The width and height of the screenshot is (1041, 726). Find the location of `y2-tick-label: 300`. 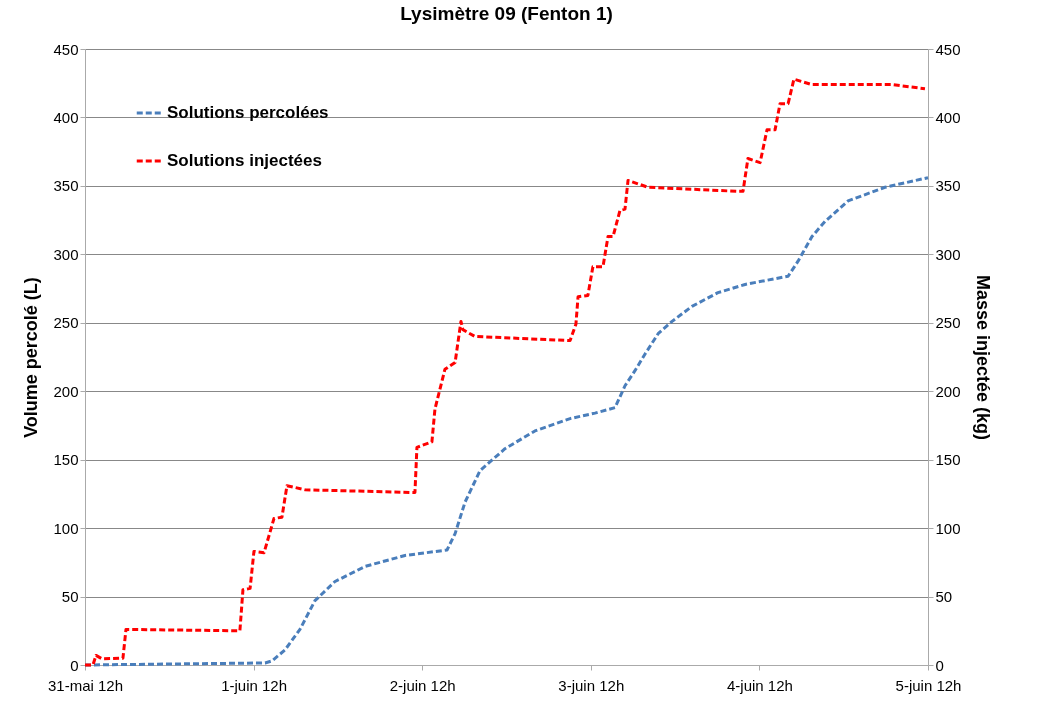

y2-tick-label: 300 is located at coordinates (948, 254).